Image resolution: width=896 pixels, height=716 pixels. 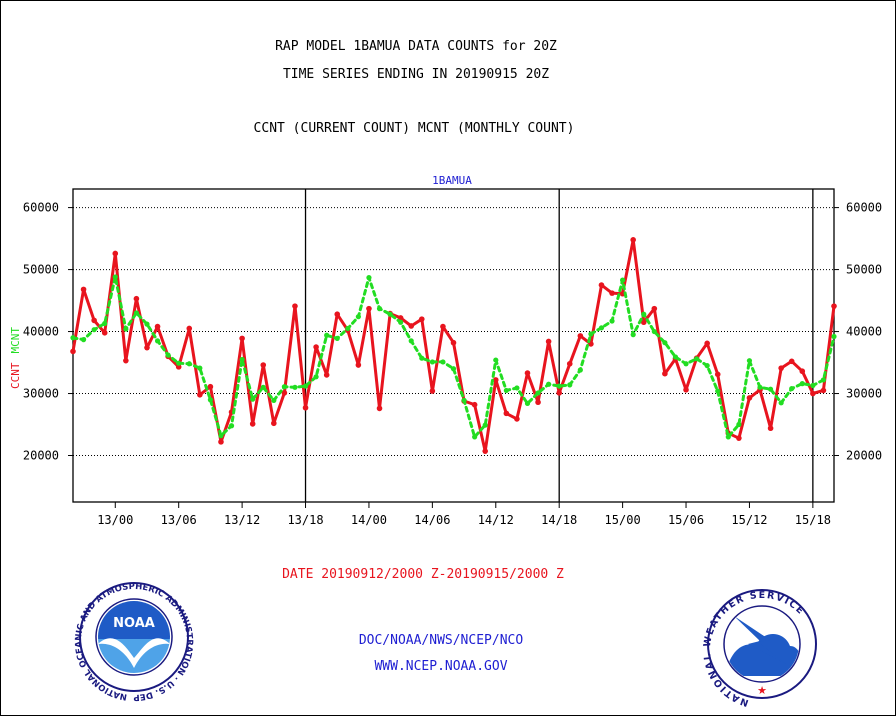 I want to click on nws-cloud-icon, so click(x=762, y=655).